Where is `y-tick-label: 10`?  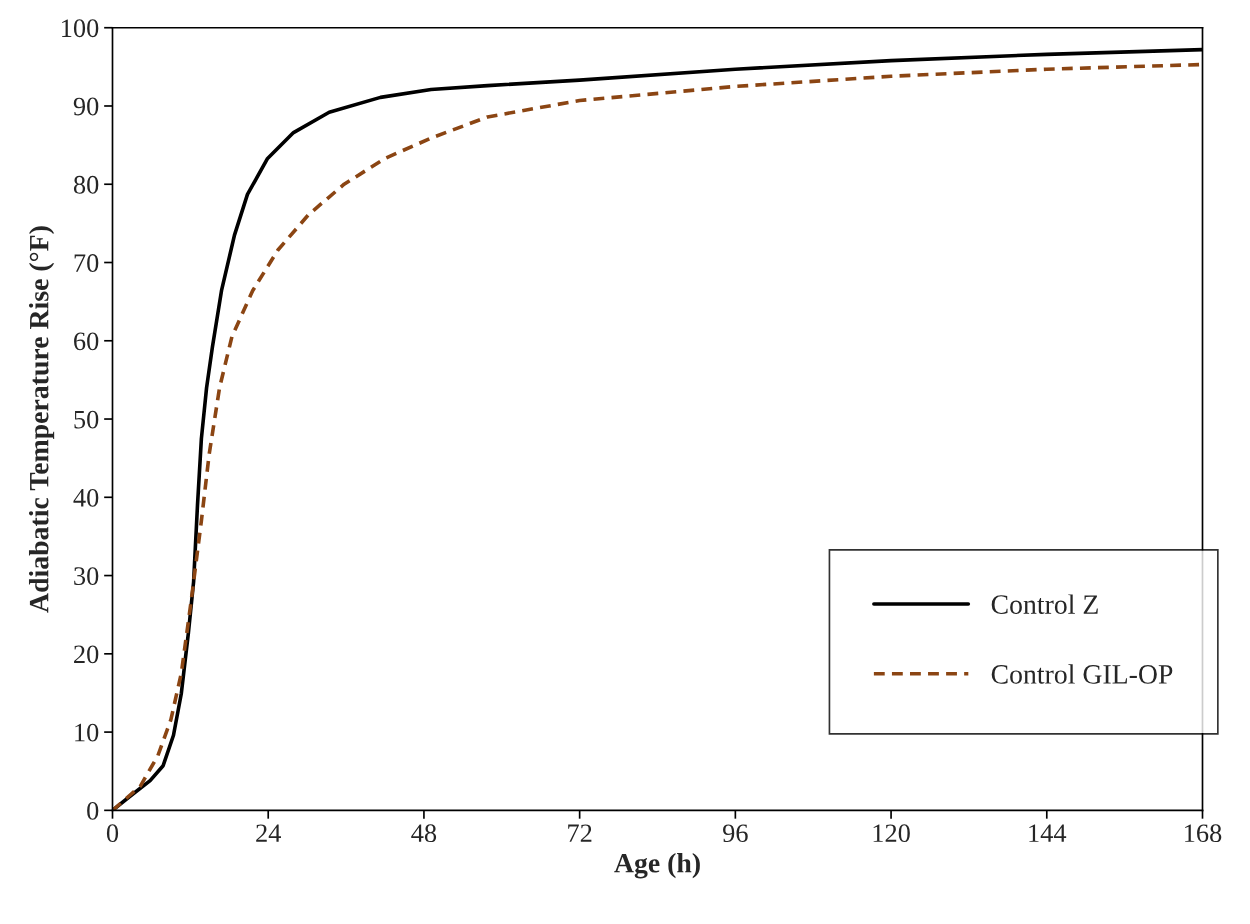
y-tick-label: 10 is located at coordinates (87, 732).